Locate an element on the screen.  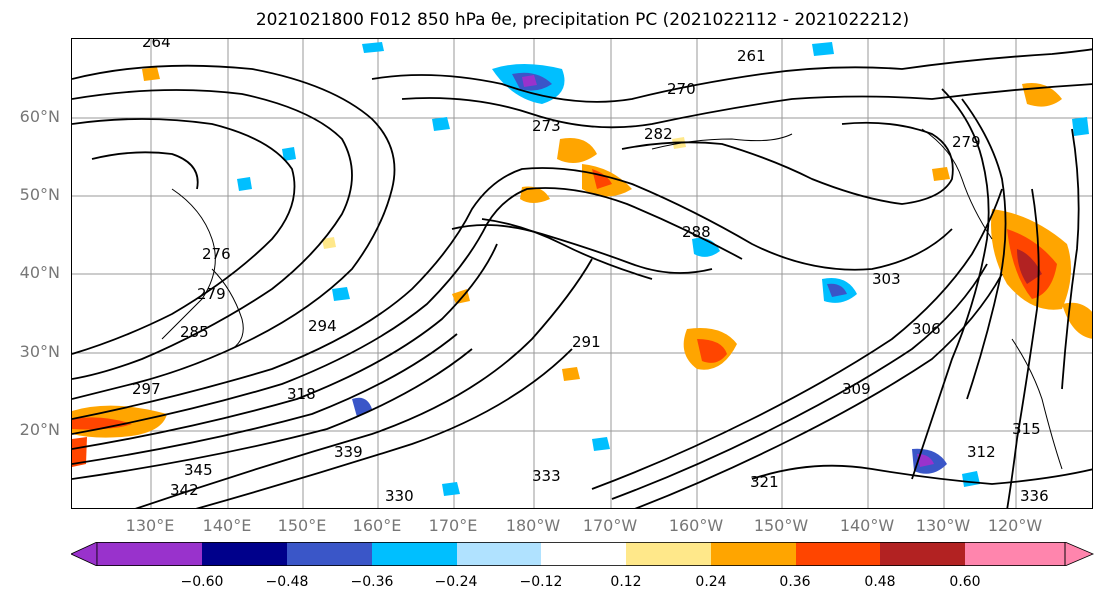
lat-label-50n: 50°N is located at coordinates (39, 194).